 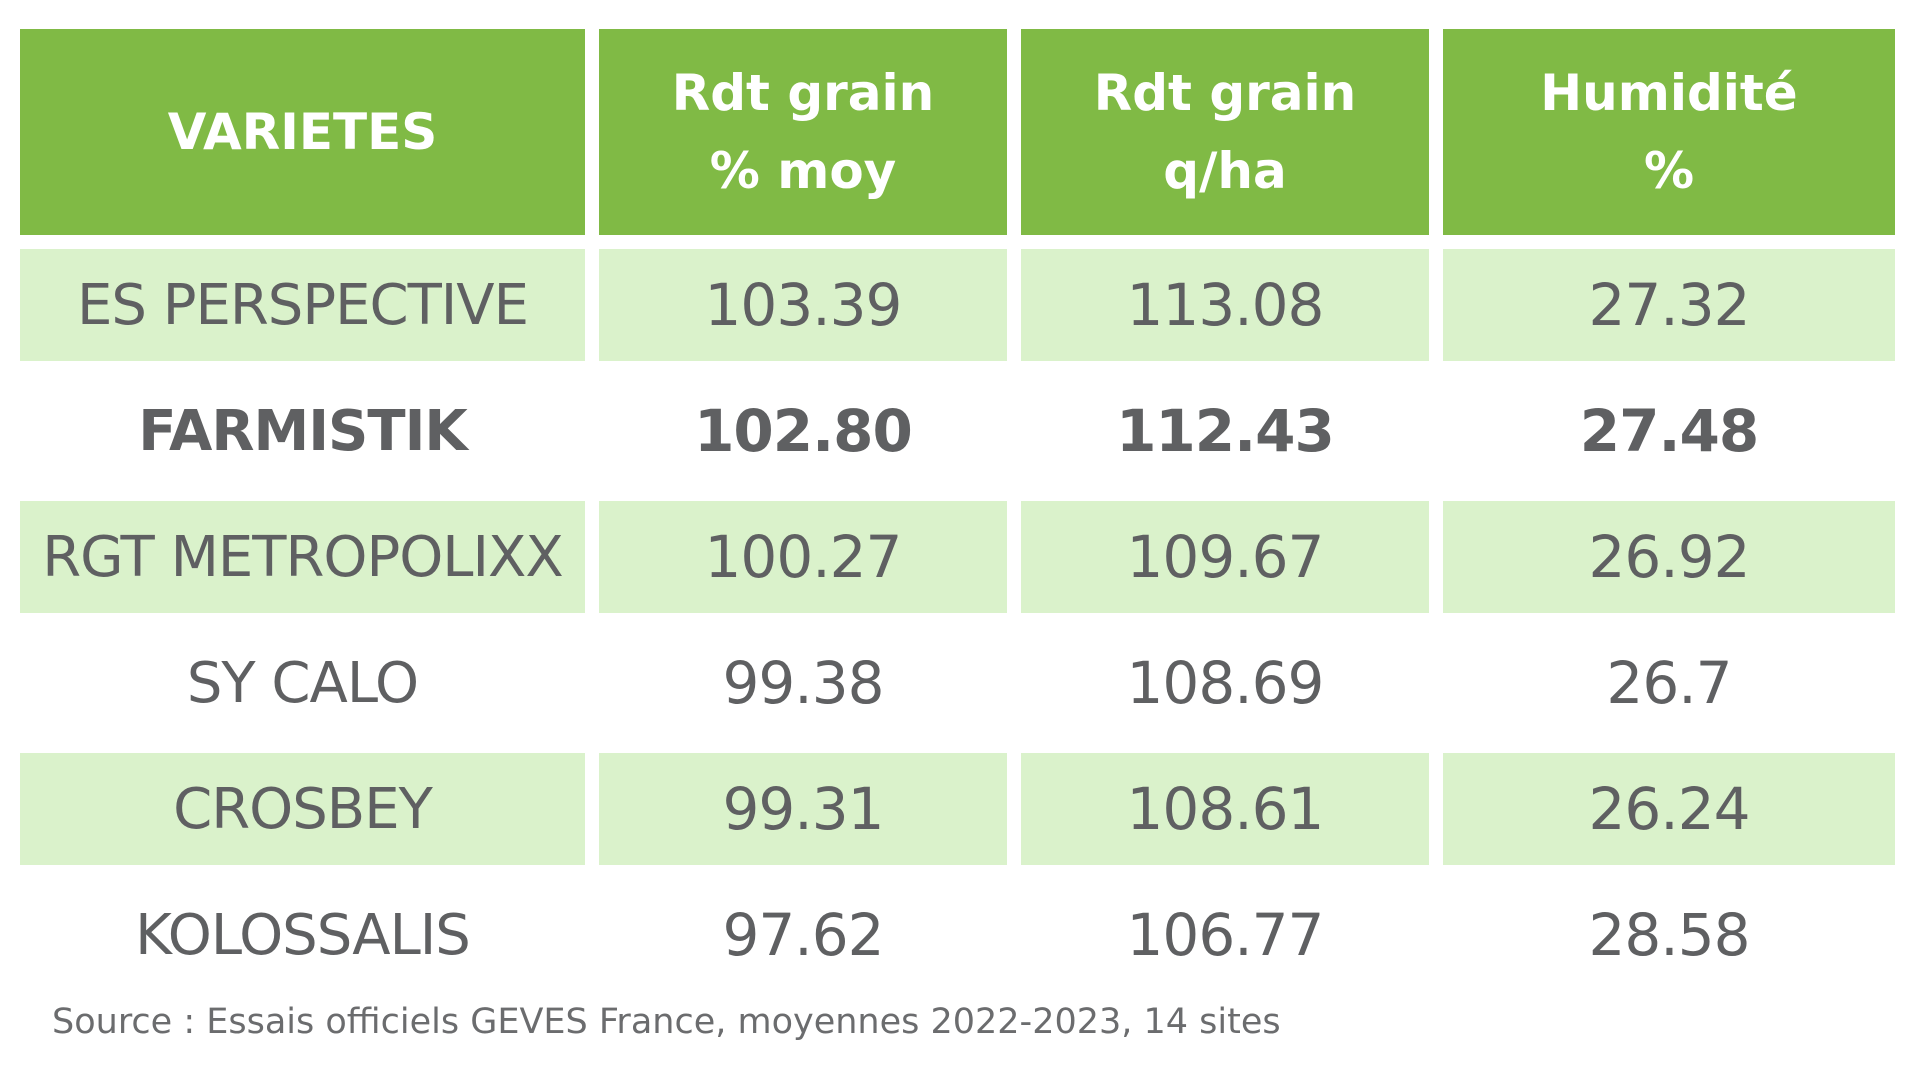 What do you see at coordinates (302, 557) in the screenshot?
I see `cell-variety: RGT METROPOLIXX` at bounding box center [302, 557].